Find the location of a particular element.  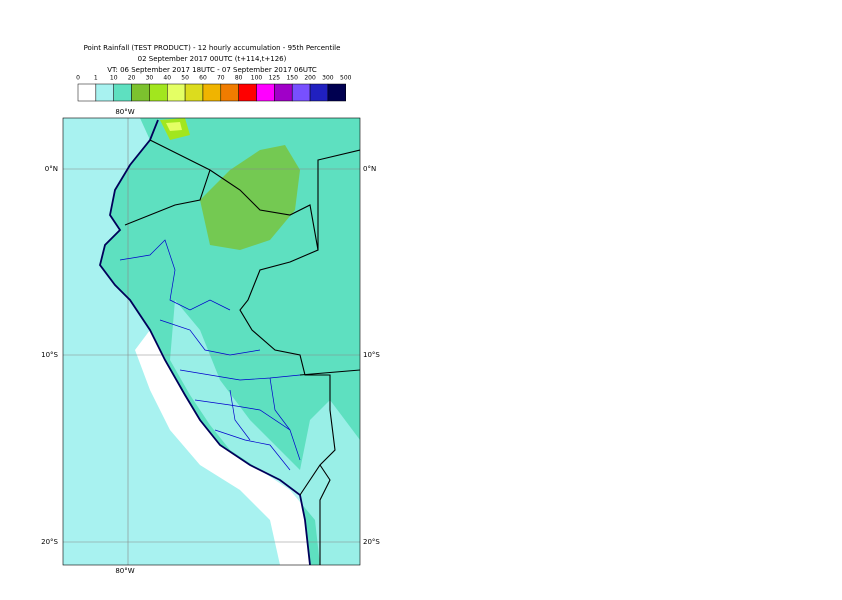

regions is located at coordinates (210, 355).